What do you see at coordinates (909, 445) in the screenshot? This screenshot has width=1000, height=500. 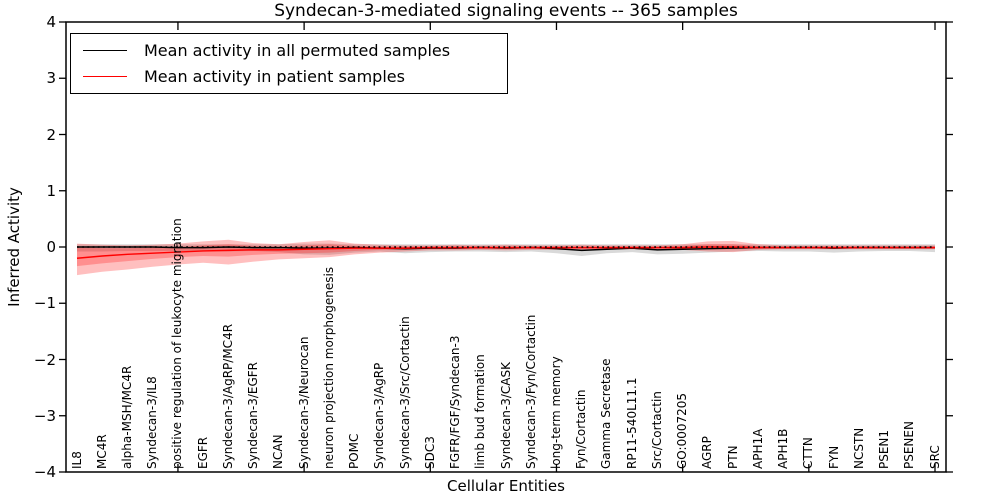 I see `x-tick-label: PSENEN` at bounding box center [909, 445].